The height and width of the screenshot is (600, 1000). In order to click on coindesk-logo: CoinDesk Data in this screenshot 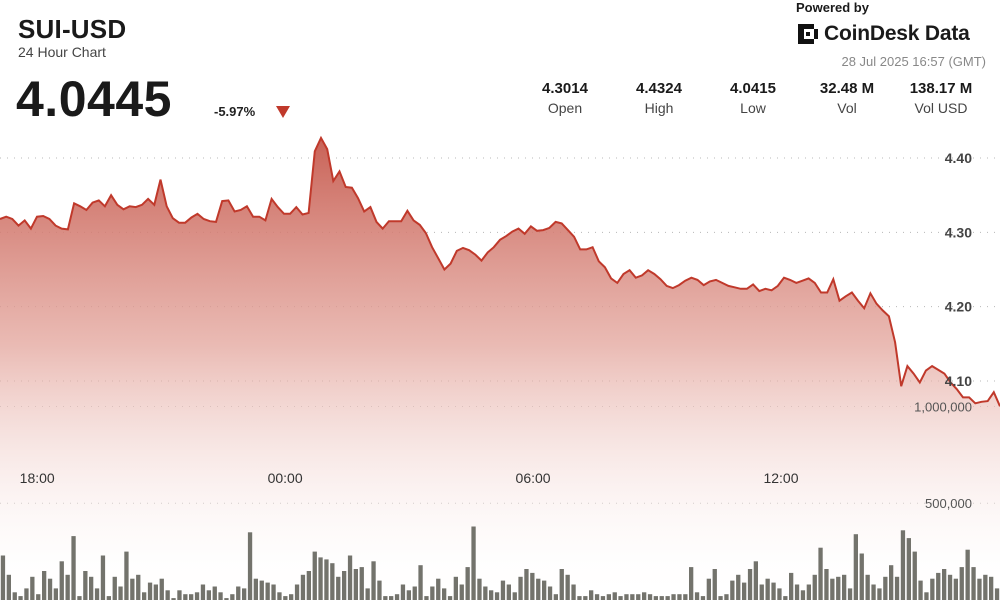, I will do `click(883, 34)`.